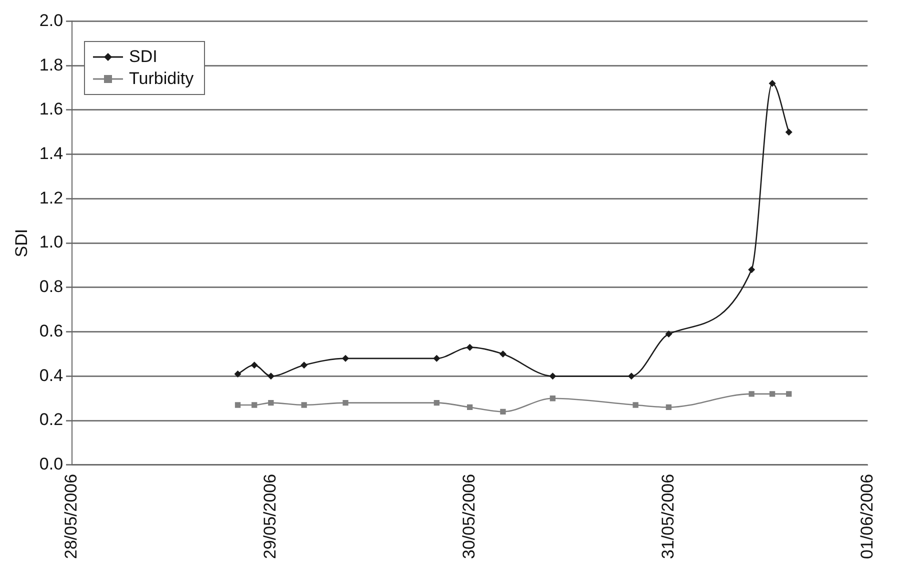 The image size is (899, 570). Describe the element at coordinates (21, 243) in the screenshot. I see `y-axis-title: SDI` at that location.